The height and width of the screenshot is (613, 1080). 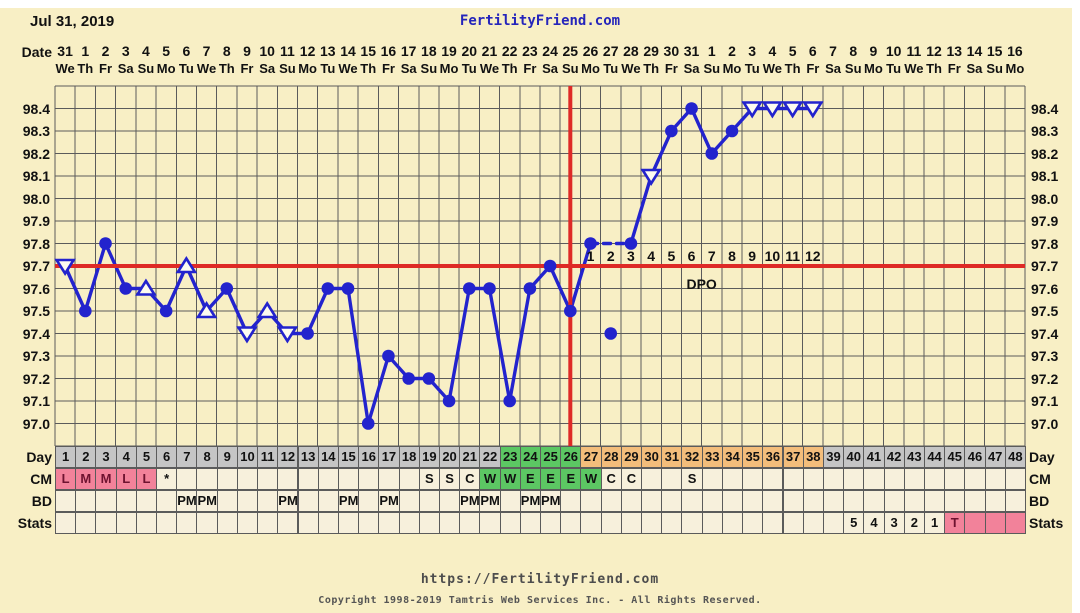 I want to click on table-cell: 13, so click(x=308, y=457).